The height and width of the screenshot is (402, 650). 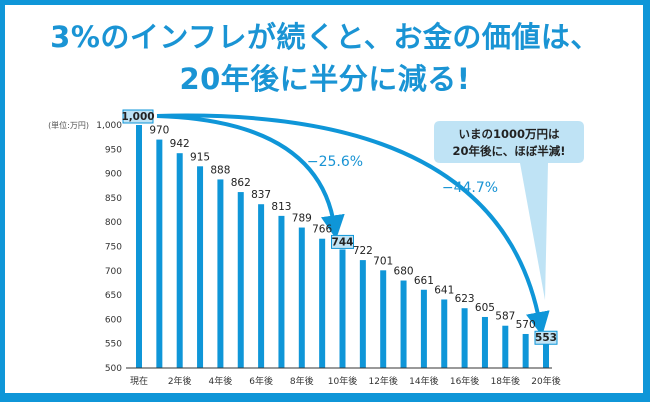 I want to click on y-tick-label: 550, so click(x=113, y=345).